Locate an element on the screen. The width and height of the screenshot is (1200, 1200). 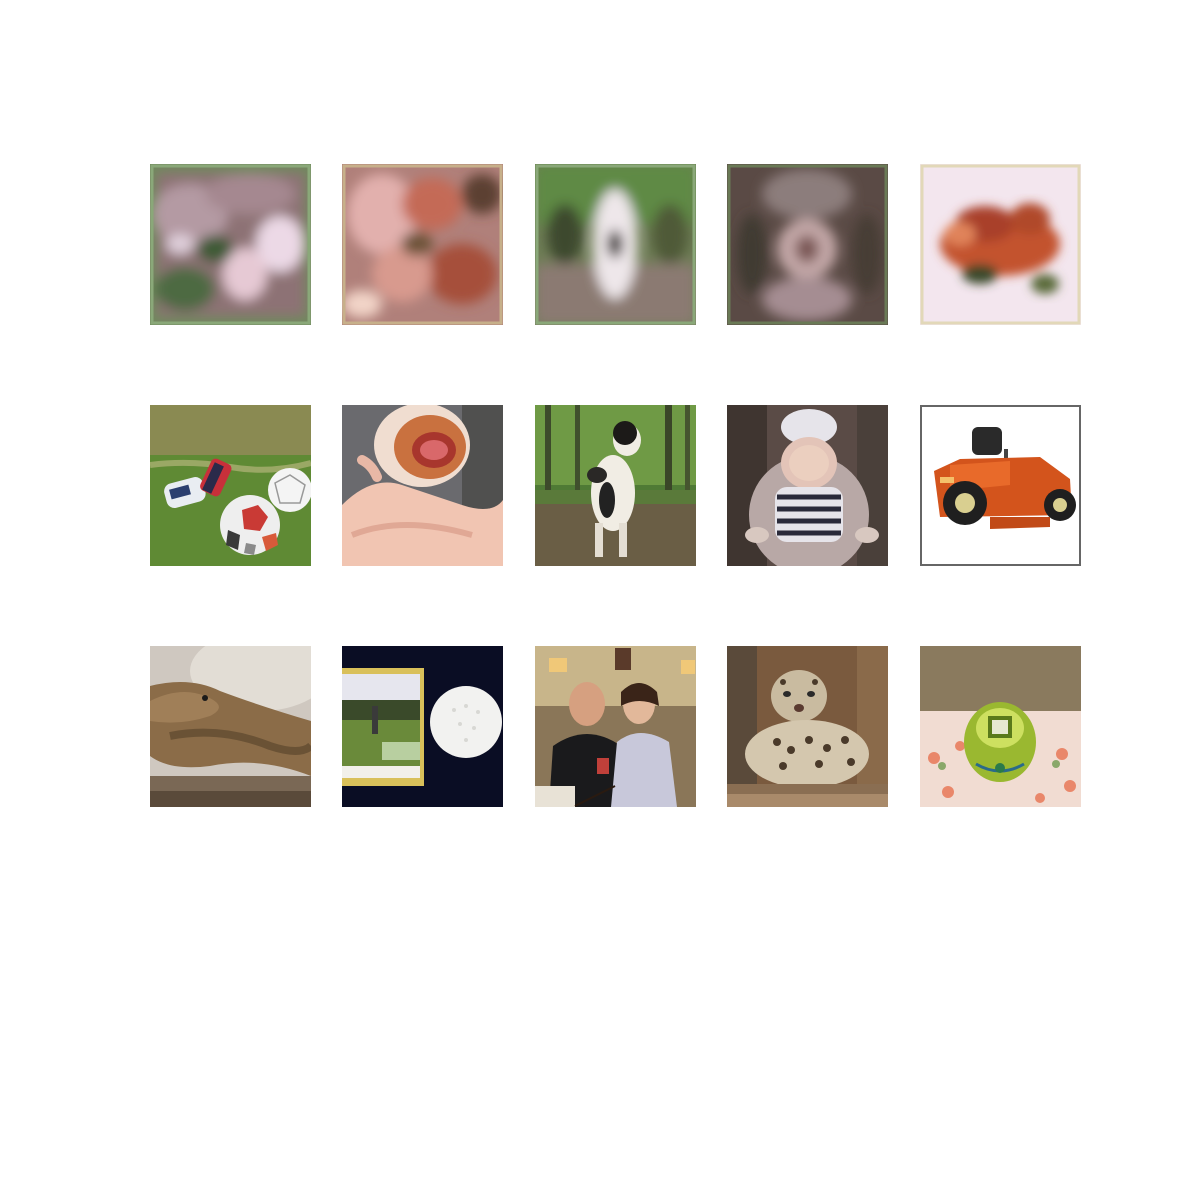
lizard-on-rock-photo is located at coordinates (230, 726).